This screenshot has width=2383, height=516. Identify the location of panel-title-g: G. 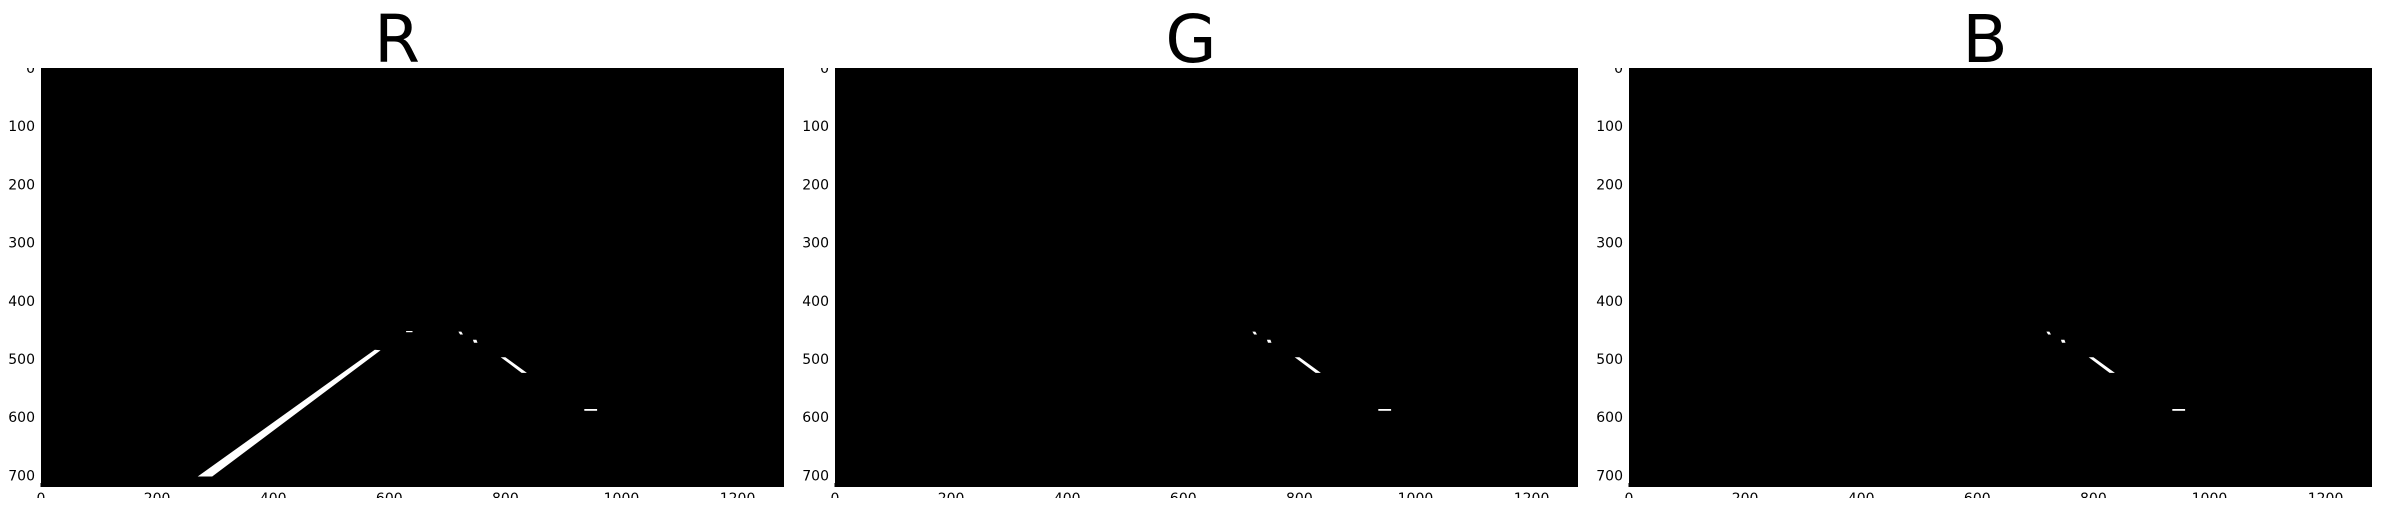
(1191, 39).